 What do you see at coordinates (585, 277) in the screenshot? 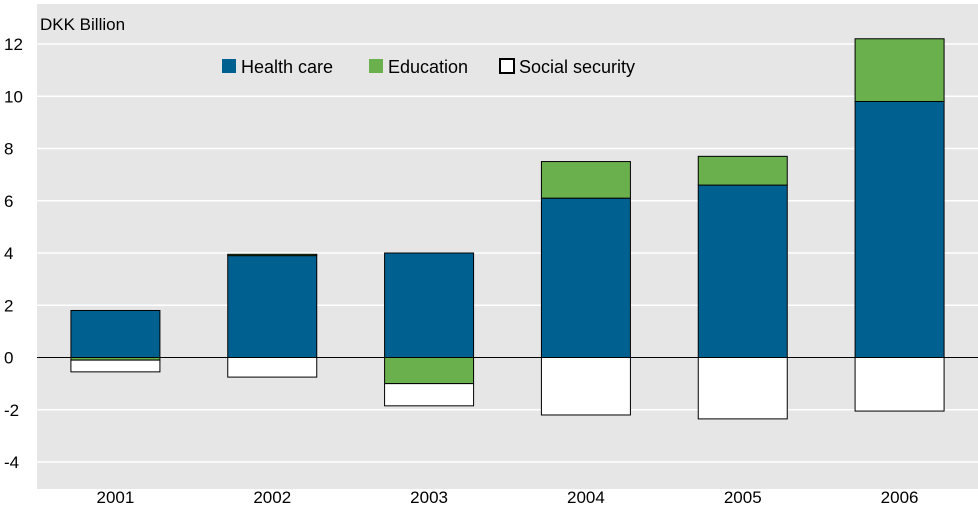
I see `bar-health-care-2004` at bounding box center [585, 277].